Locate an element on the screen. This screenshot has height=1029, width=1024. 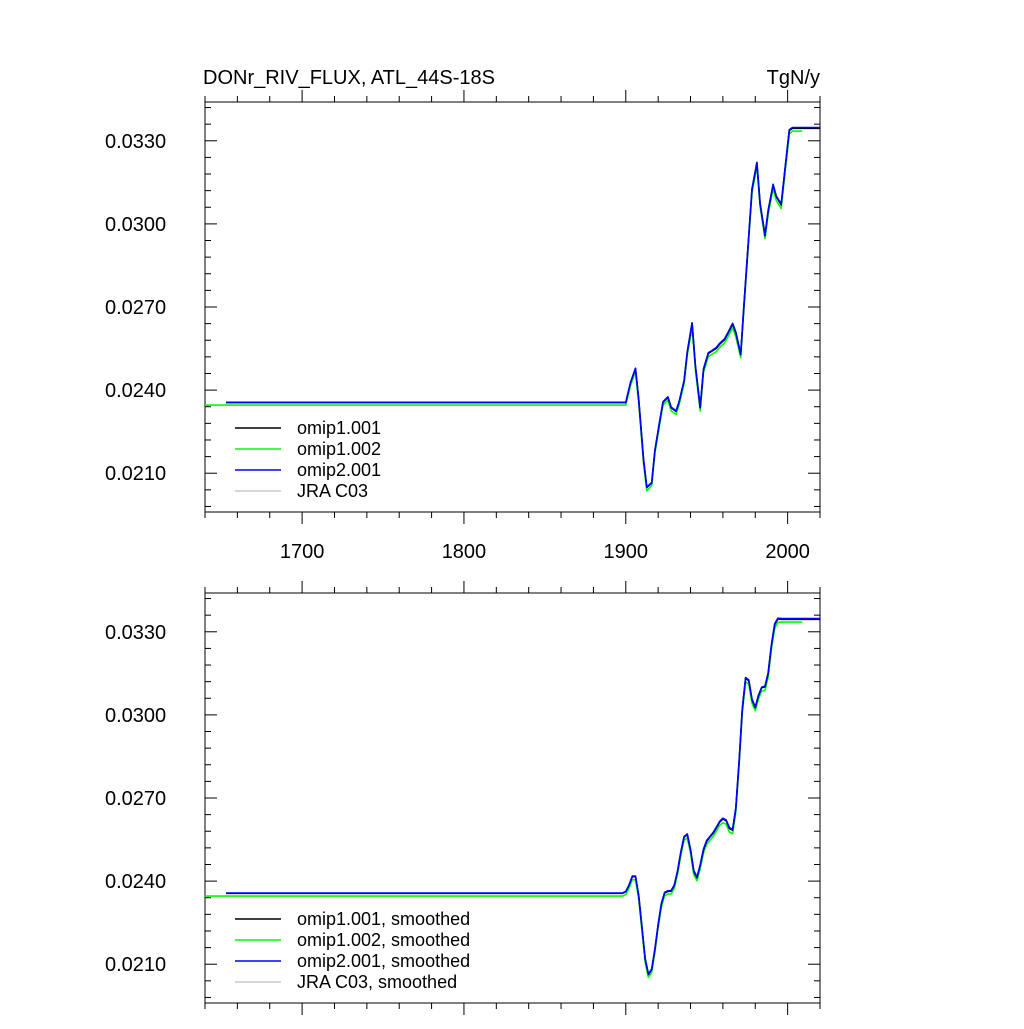
units-label: TgN/y is located at coordinates (793, 78).